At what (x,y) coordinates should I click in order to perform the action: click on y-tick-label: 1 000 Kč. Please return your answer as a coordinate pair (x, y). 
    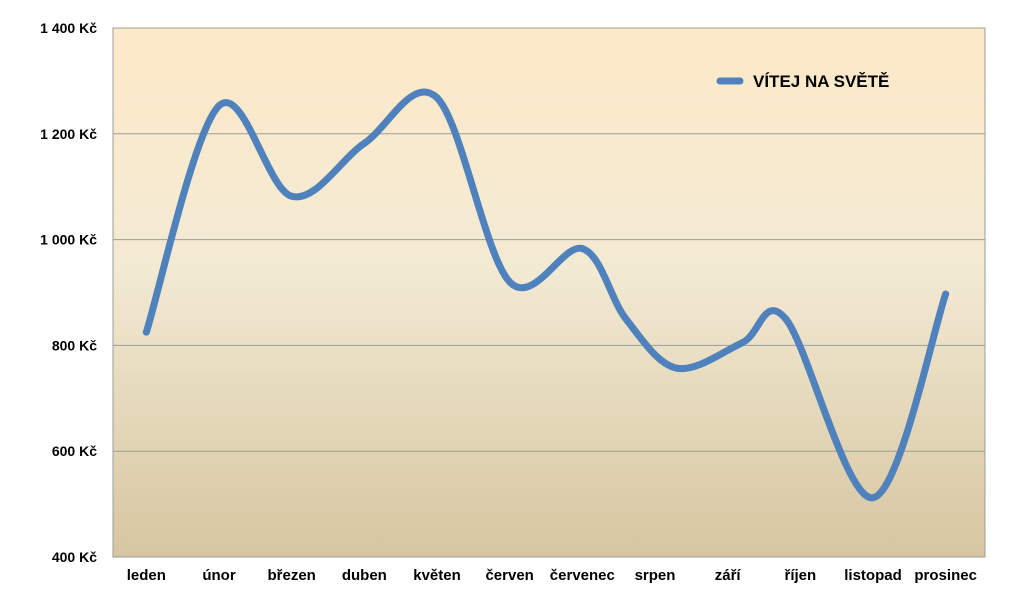
    Looking at the image, I should click on (68, 240).